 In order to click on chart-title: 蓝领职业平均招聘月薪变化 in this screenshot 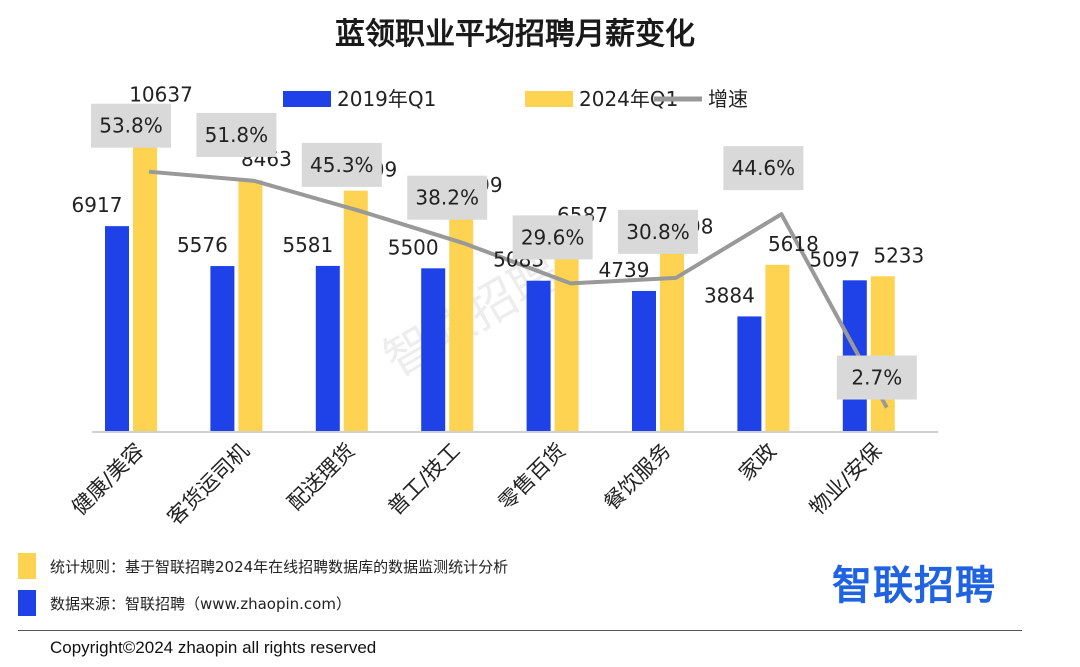, I will do `click(515, 34)`.